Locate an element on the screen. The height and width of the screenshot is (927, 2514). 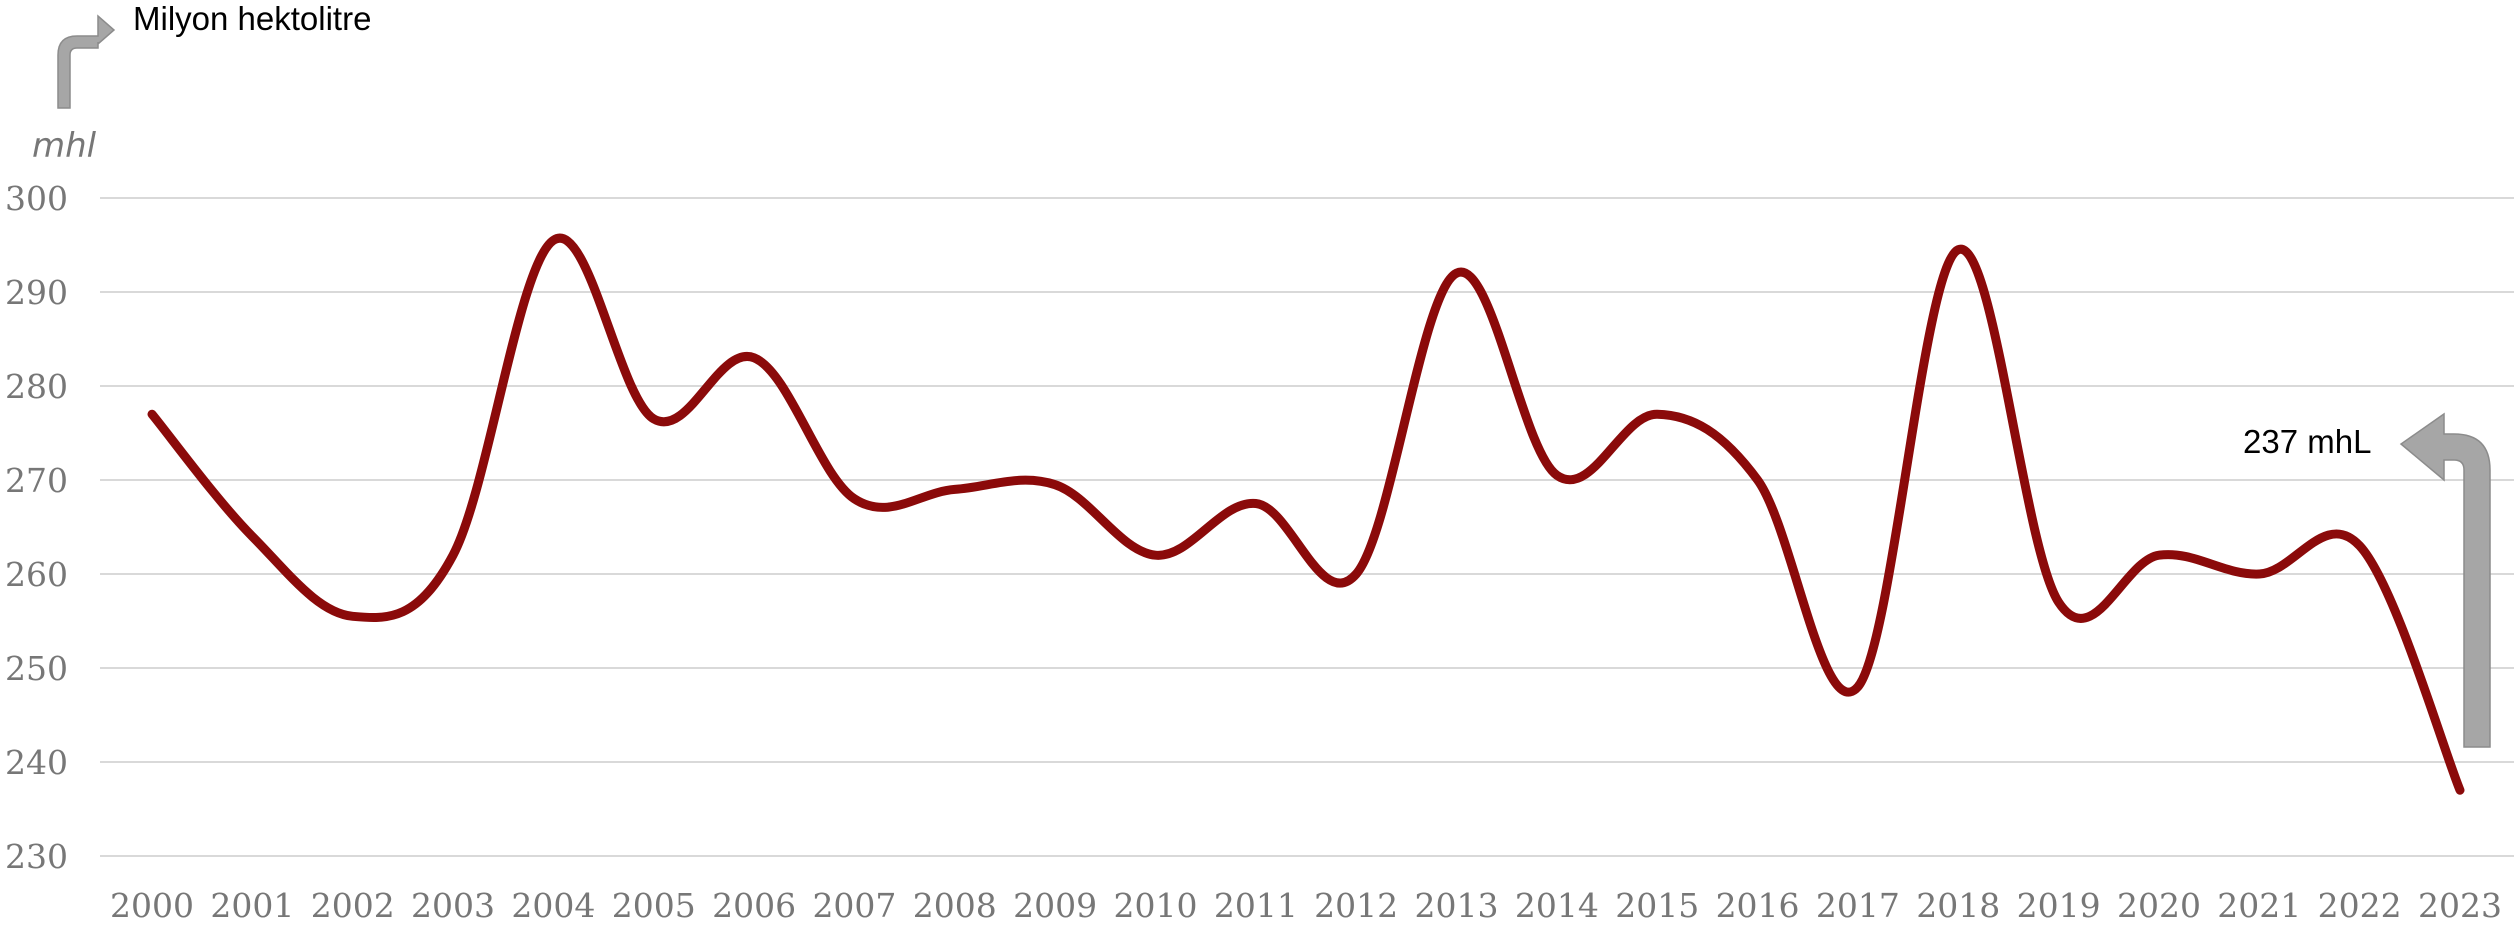
x-tick-label: 2012 is located at coordinates (1356, 905).